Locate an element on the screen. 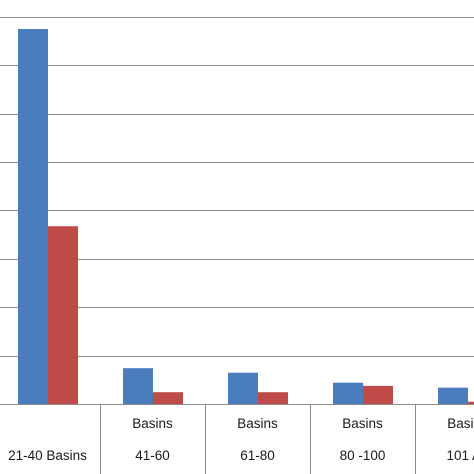 The image size is (474, 474). x-tick-label: 41-60 is located at coordinates (152, 455).